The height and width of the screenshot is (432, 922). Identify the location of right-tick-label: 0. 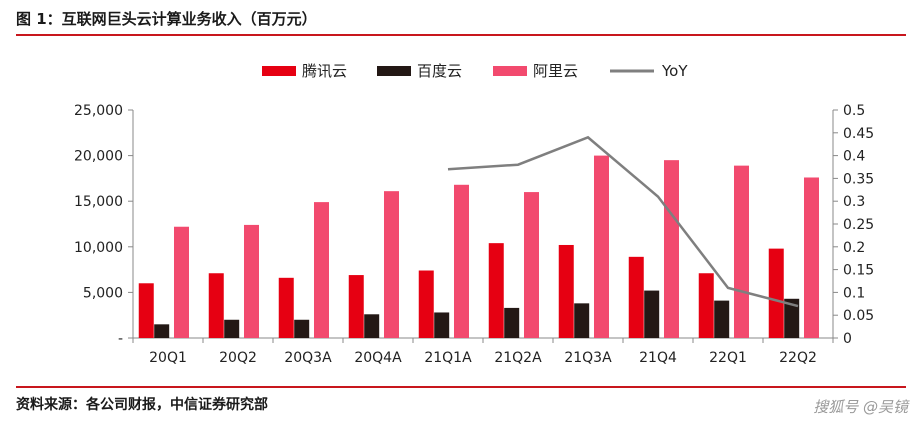
(847, 339).